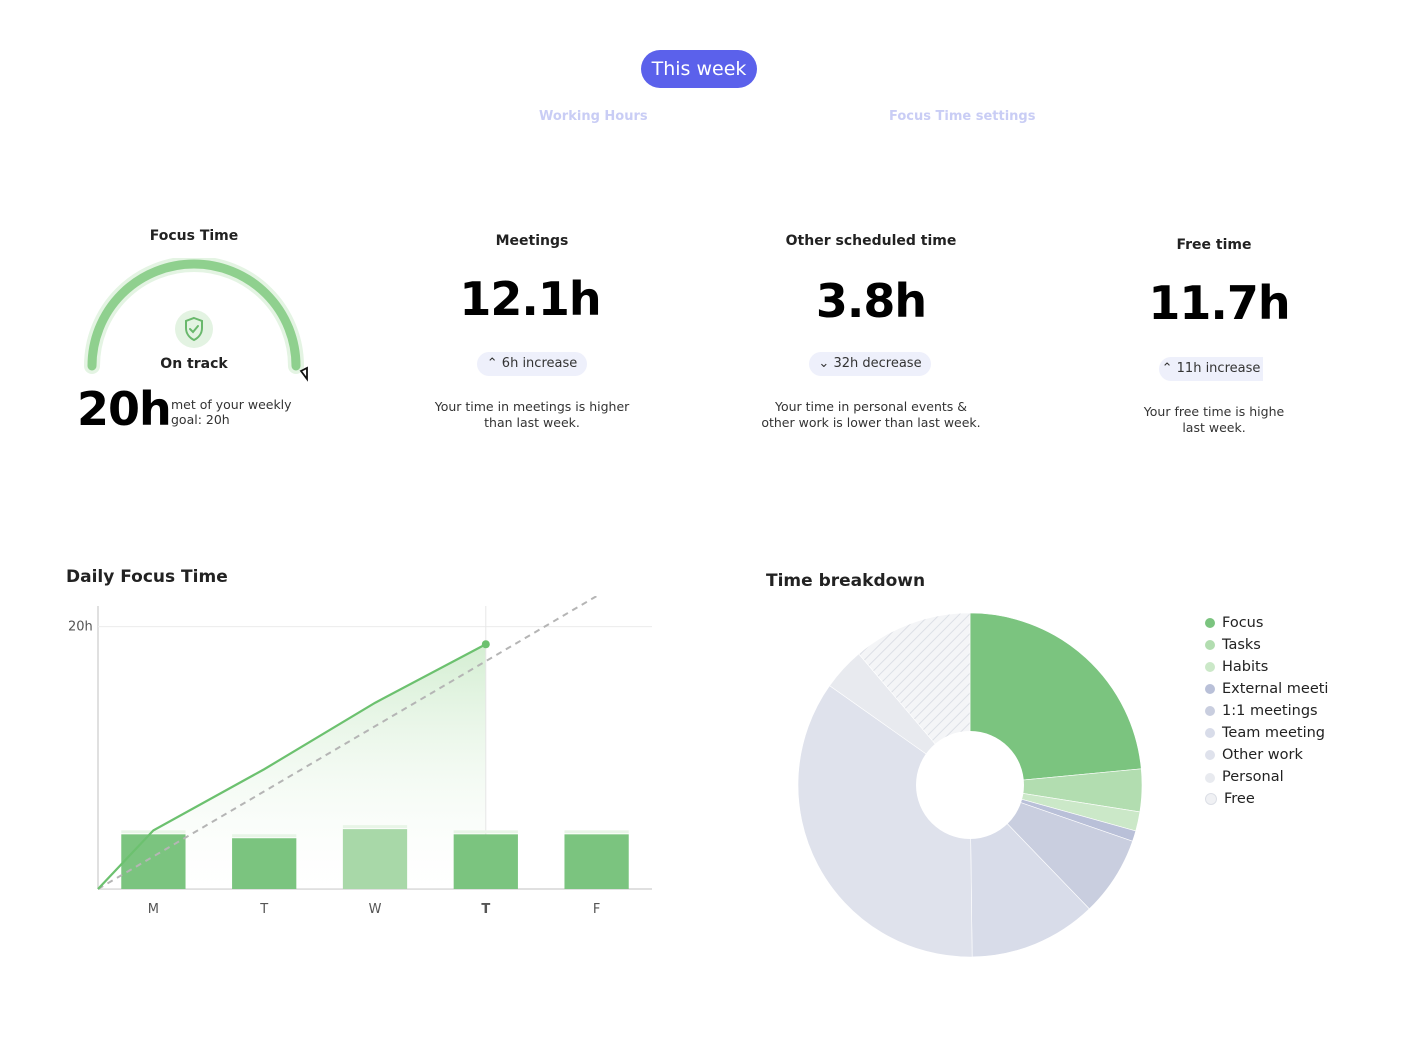  Describe the element at coordinates (846, 581) in the screenshot. I see `time-breakdown-title: Time breakdown` at that location.